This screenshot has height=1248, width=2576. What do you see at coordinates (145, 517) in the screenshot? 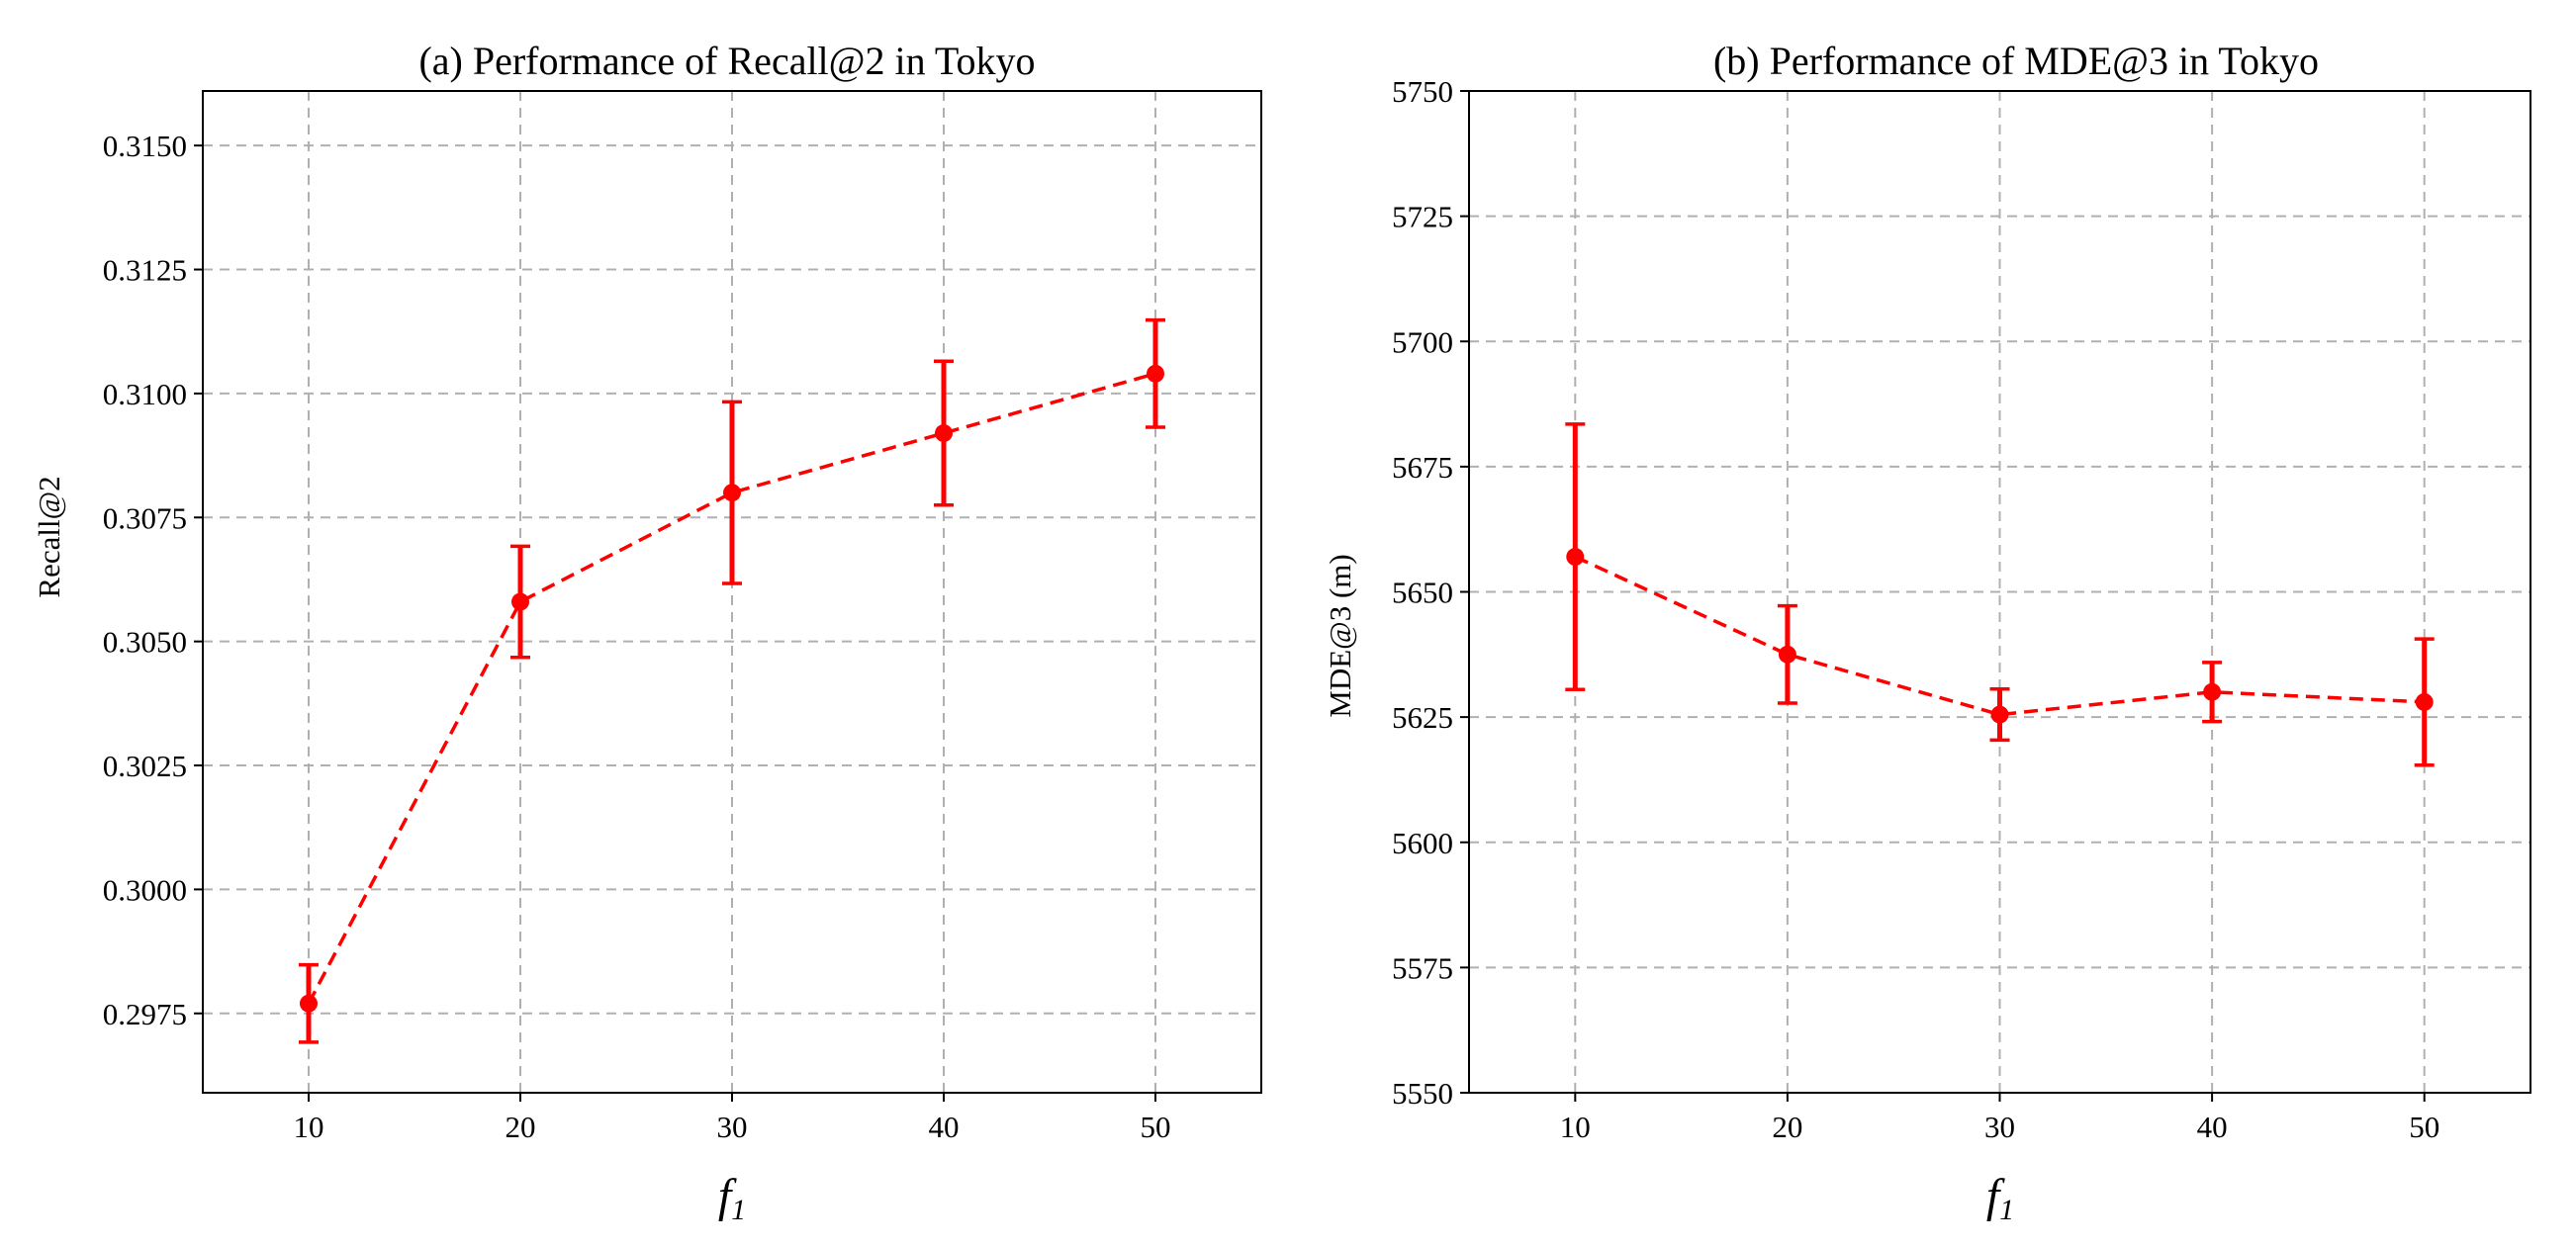
I see `y-tick-label: 0.3075` at bounding box center [145, 517].